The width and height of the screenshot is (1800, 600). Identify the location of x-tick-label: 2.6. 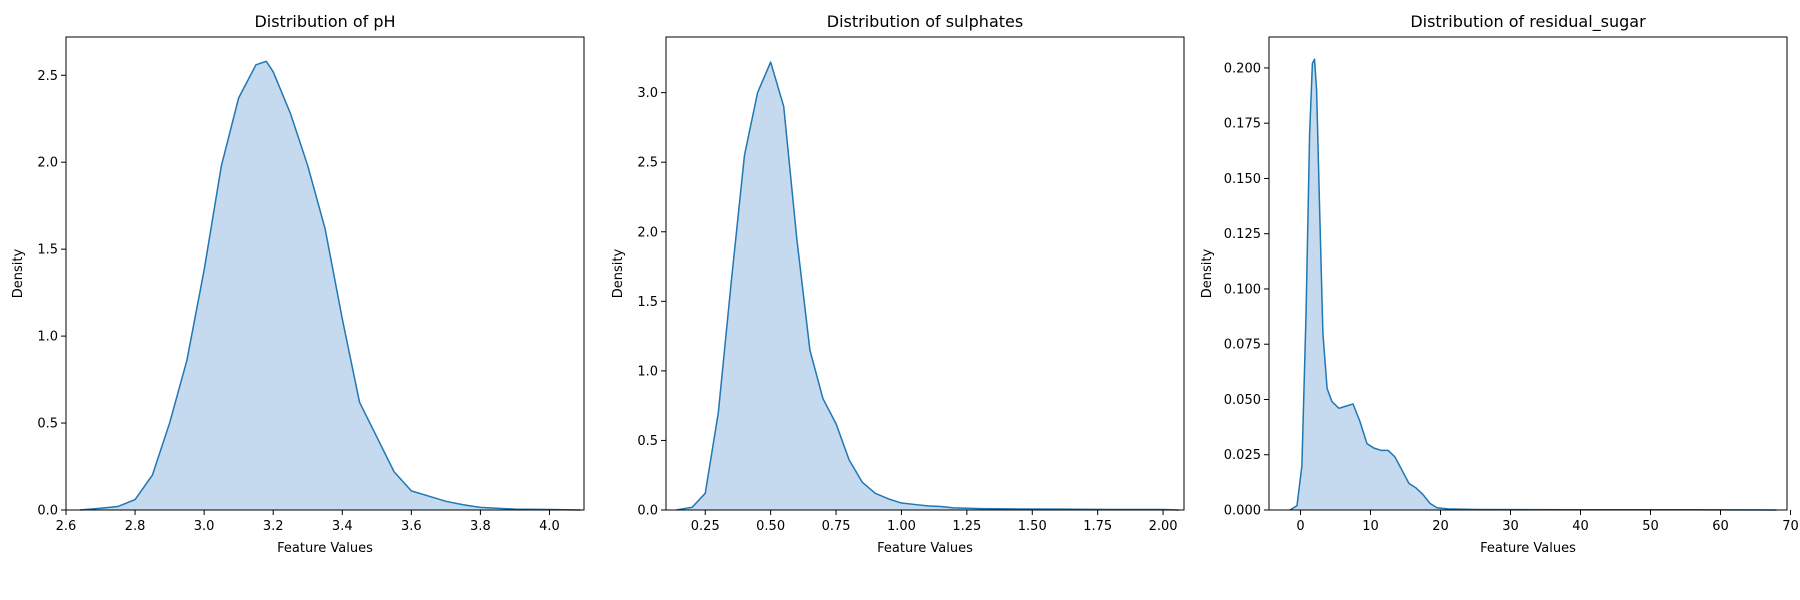
(66, 526).